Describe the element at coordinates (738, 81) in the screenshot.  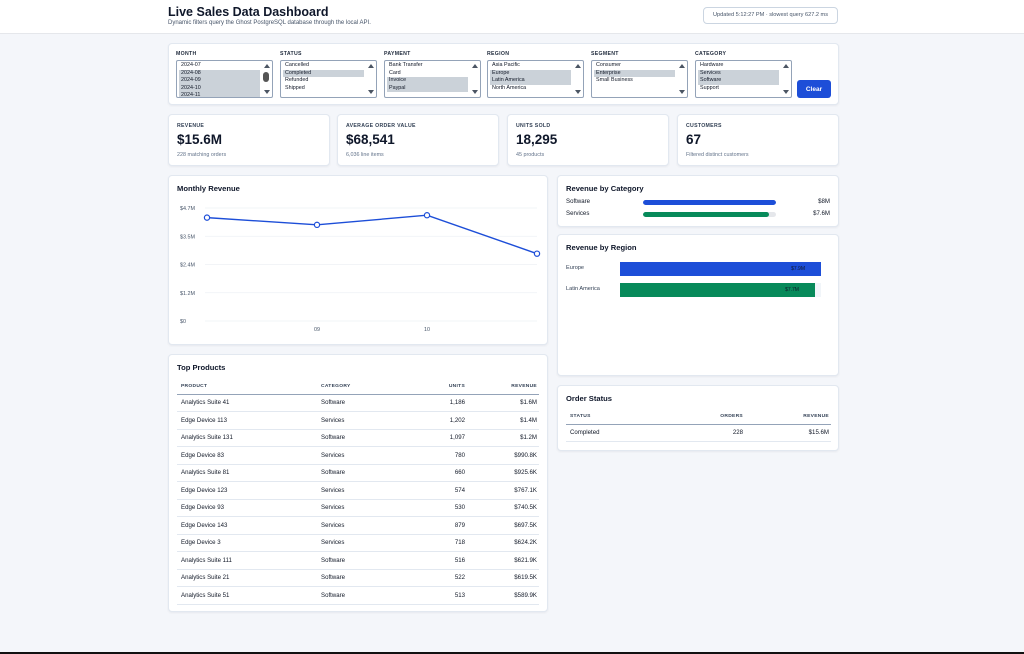
I see `filter-option: Software` at that location.